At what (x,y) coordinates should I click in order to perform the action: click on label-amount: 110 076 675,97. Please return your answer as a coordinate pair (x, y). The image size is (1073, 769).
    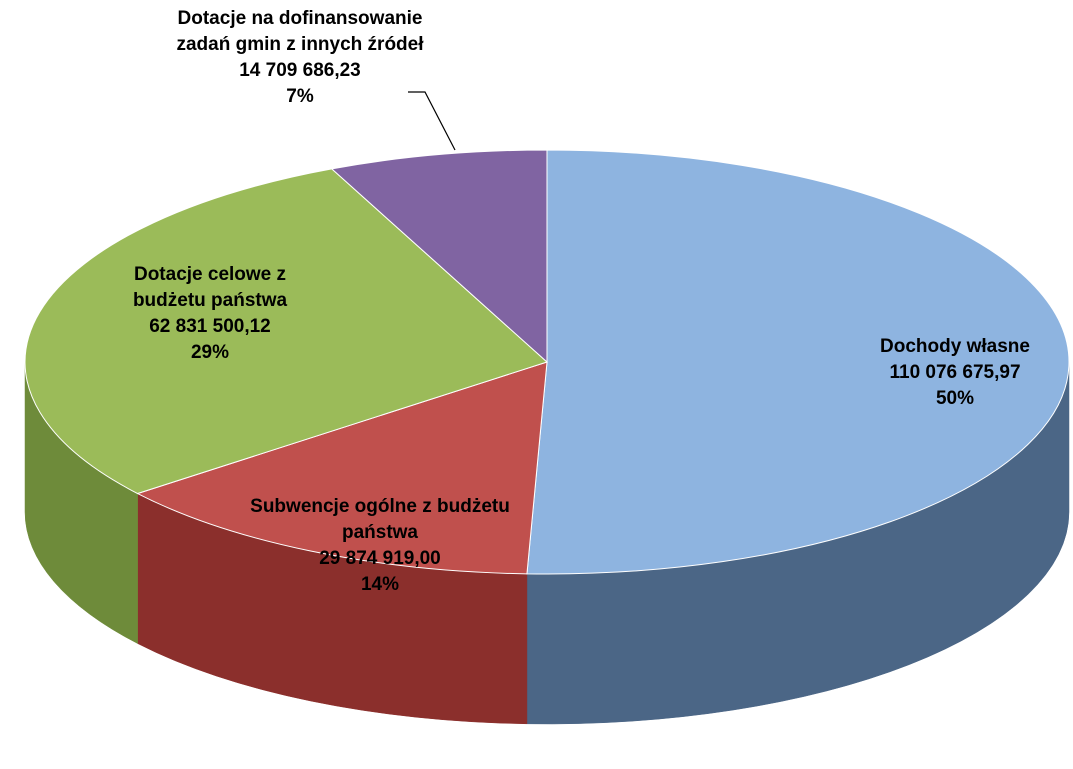
    Looking at the image, I should click on (955, 372).